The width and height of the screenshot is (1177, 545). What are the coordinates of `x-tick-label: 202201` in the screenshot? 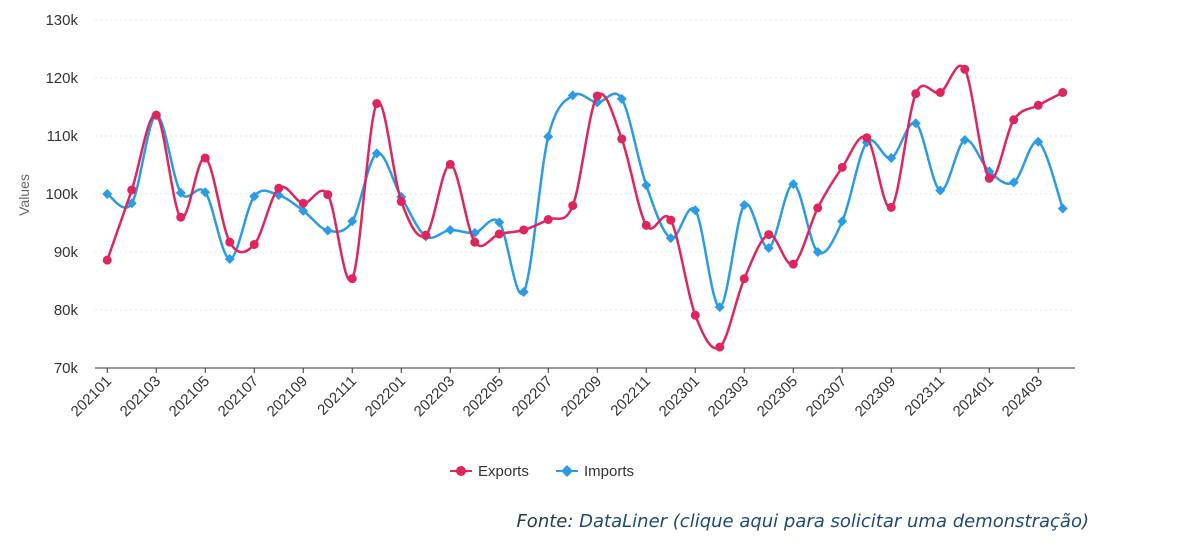 It's located at (385, 396).